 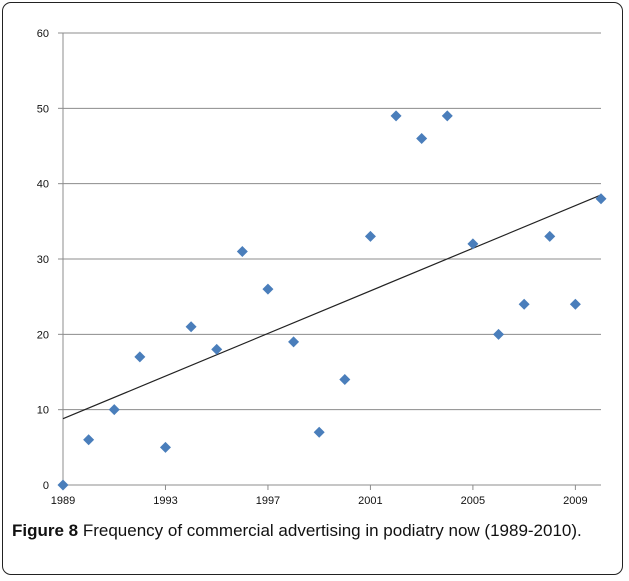 I want to click on x-tick-label-1989: 1989, so click(x=63, y=501).